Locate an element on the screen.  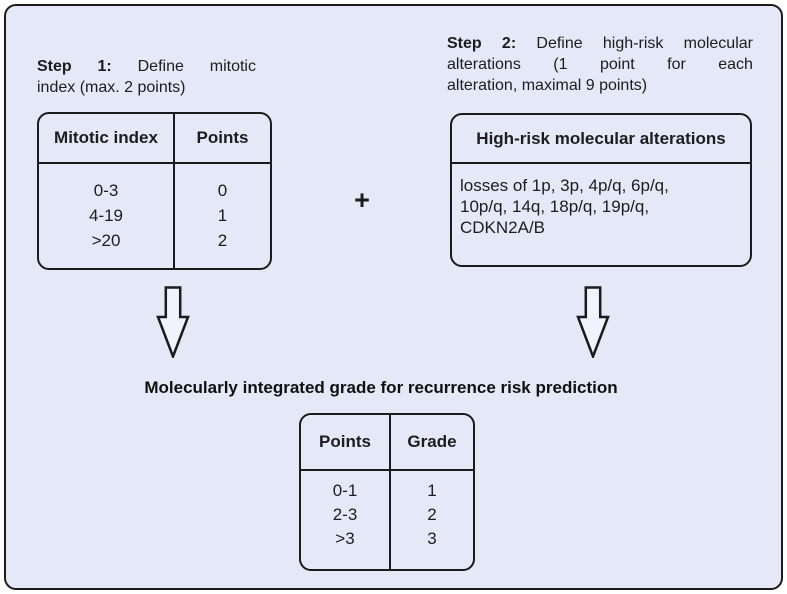
grade-column: 1 2 3 is located at coordinates (432, 520).